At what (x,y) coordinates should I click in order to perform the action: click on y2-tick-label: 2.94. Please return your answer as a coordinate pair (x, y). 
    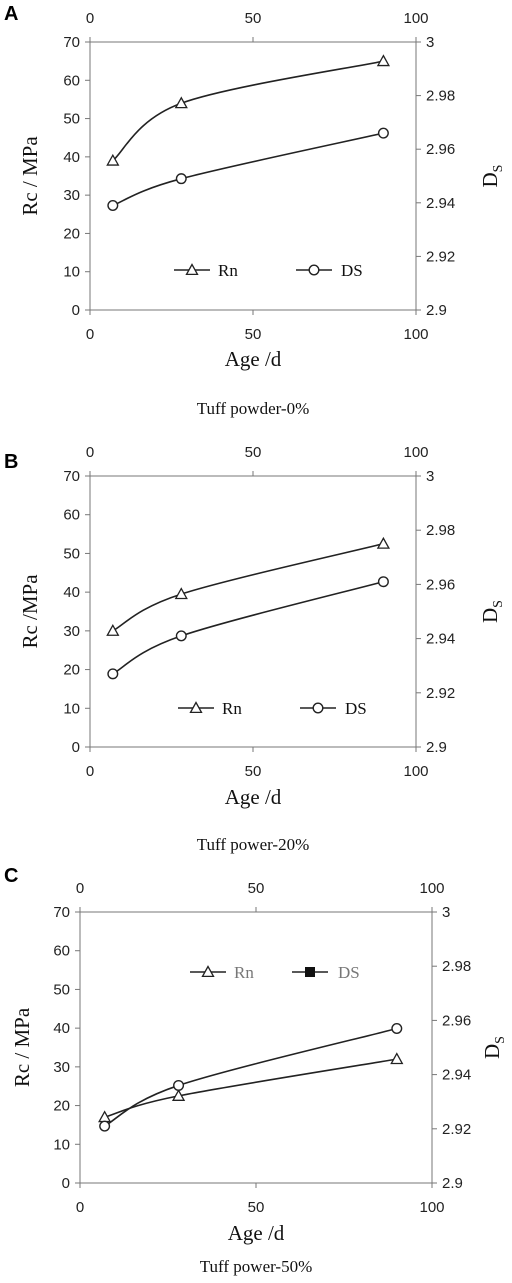
    Looking at the image, I should click on (456, 1075).